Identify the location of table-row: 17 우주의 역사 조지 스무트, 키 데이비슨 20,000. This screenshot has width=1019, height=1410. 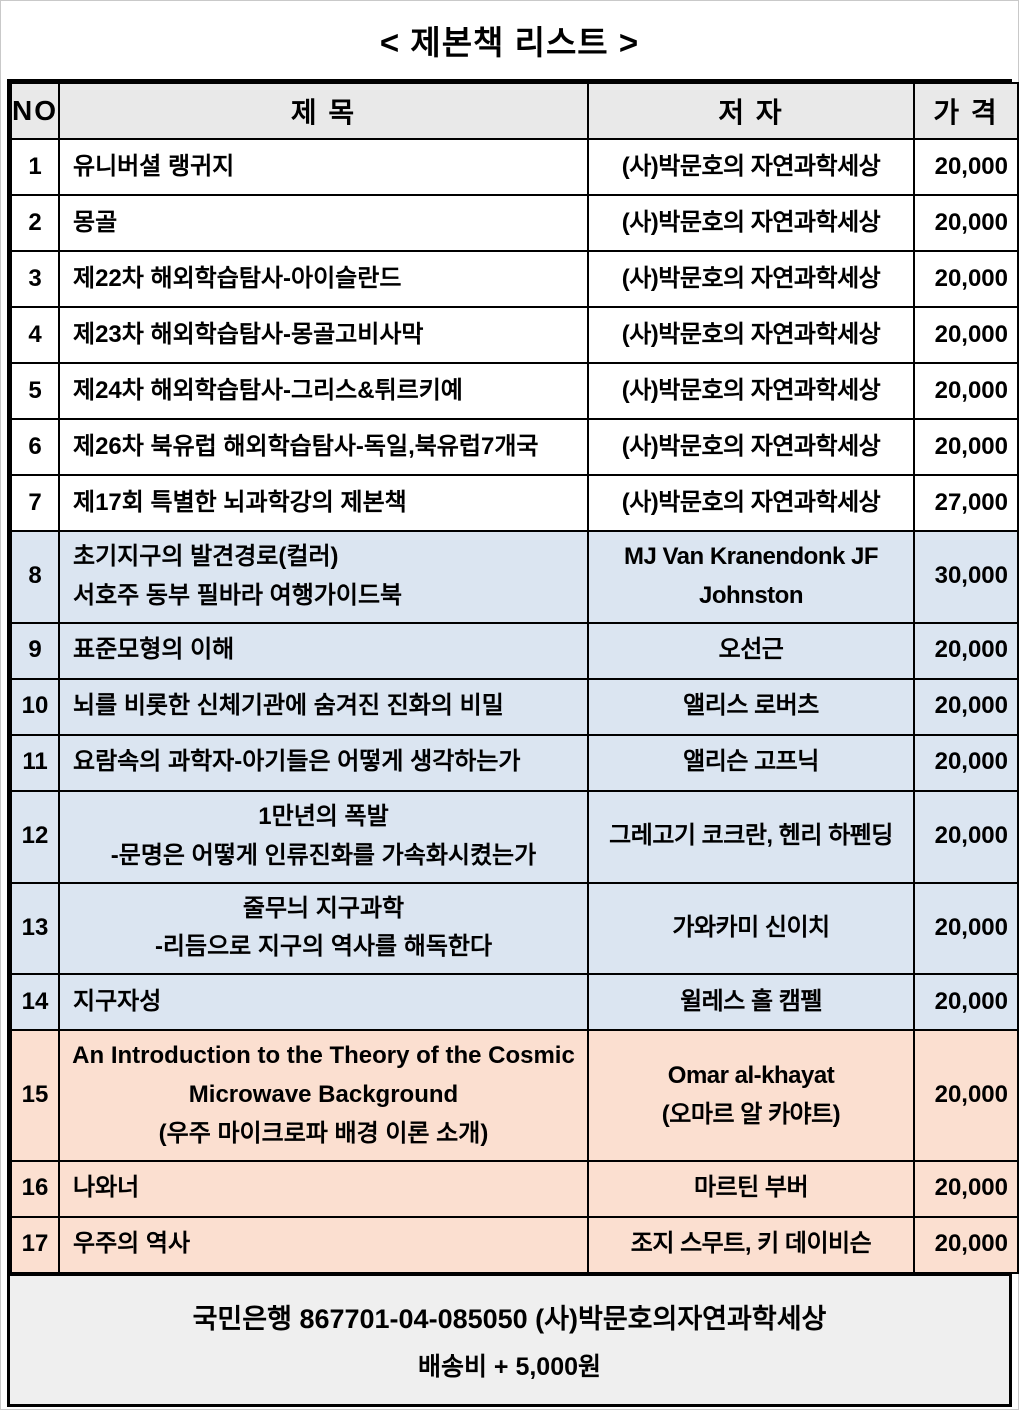
(514, 1244).